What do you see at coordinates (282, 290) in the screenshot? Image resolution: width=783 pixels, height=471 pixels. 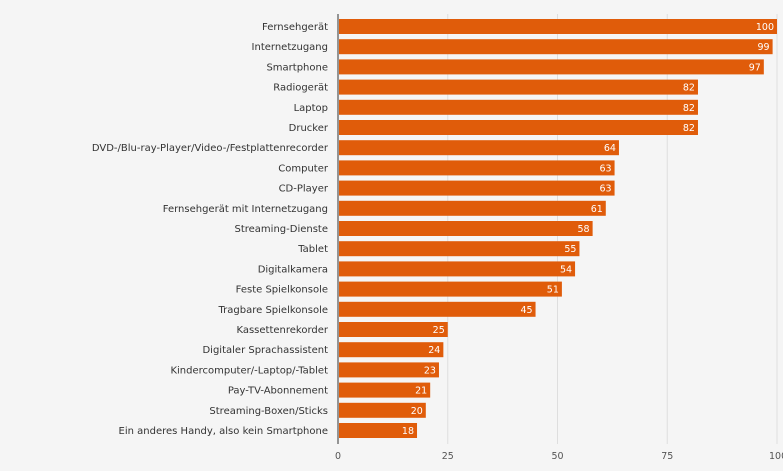 I see `category-label: Feste Spielkonsole` at bounding box center [282, 290].